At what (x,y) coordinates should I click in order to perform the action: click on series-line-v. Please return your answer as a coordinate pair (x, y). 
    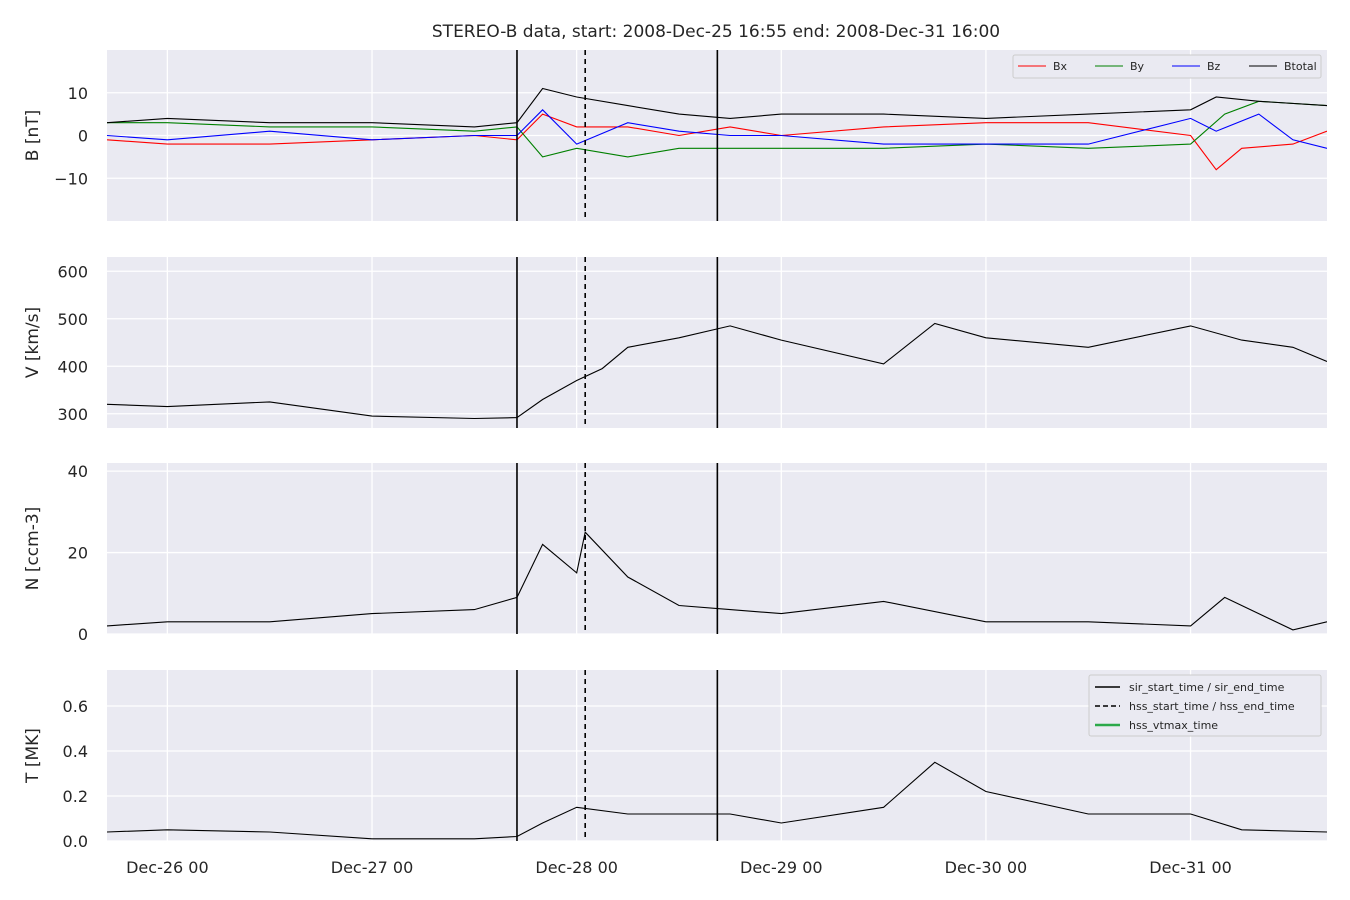
    Looking at the image, I should click on (717, 371).